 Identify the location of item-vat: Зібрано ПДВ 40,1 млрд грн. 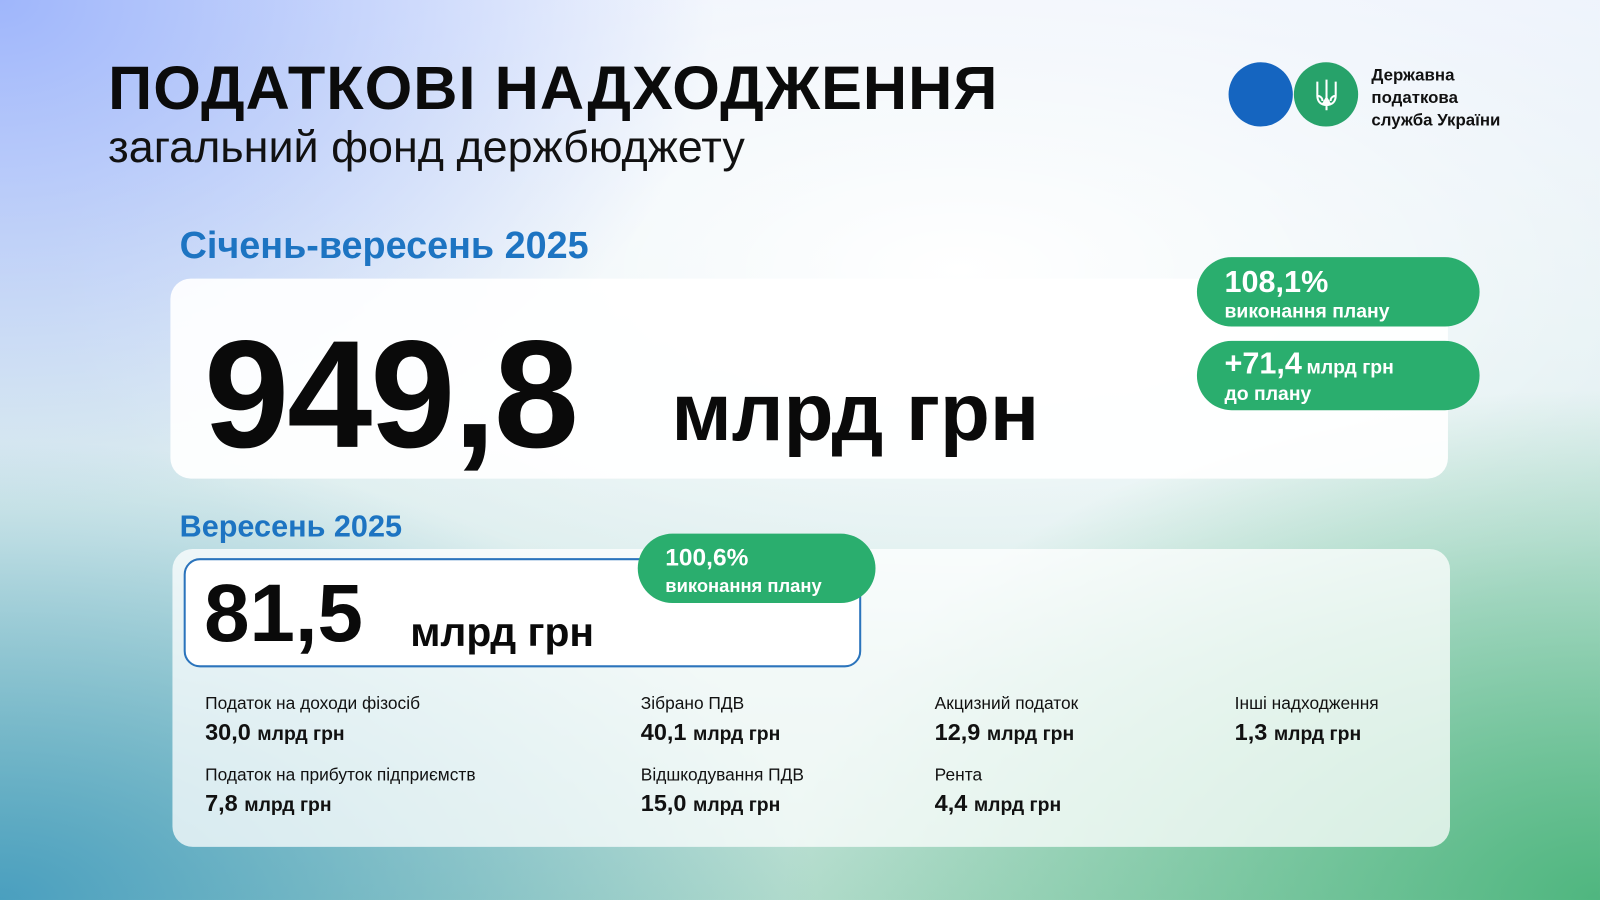
(711, 720).